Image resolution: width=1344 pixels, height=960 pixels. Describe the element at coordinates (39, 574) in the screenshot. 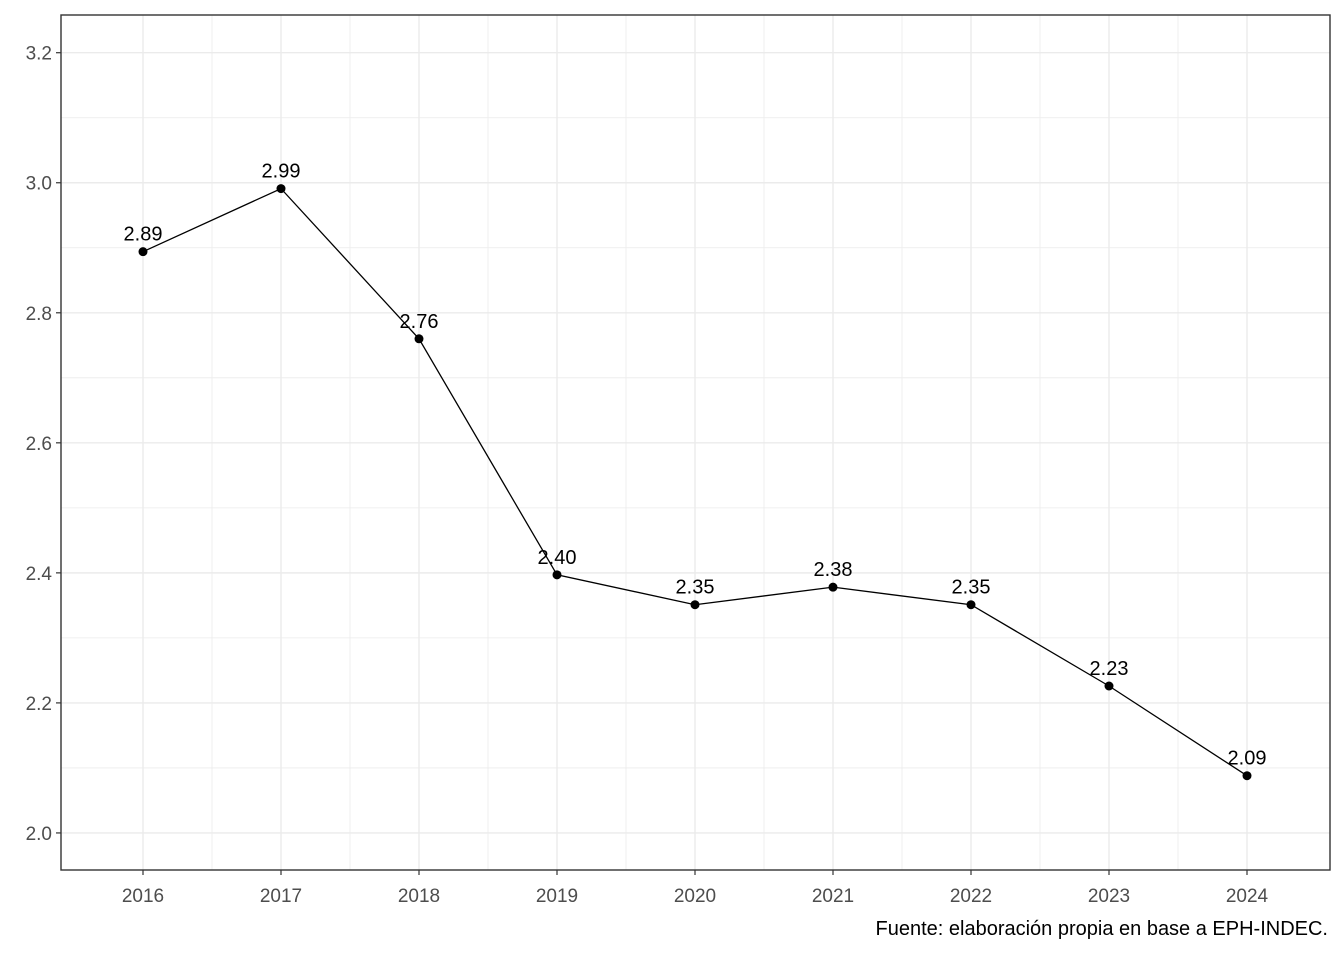

I see `y-tick-label: 2.4` at that location.